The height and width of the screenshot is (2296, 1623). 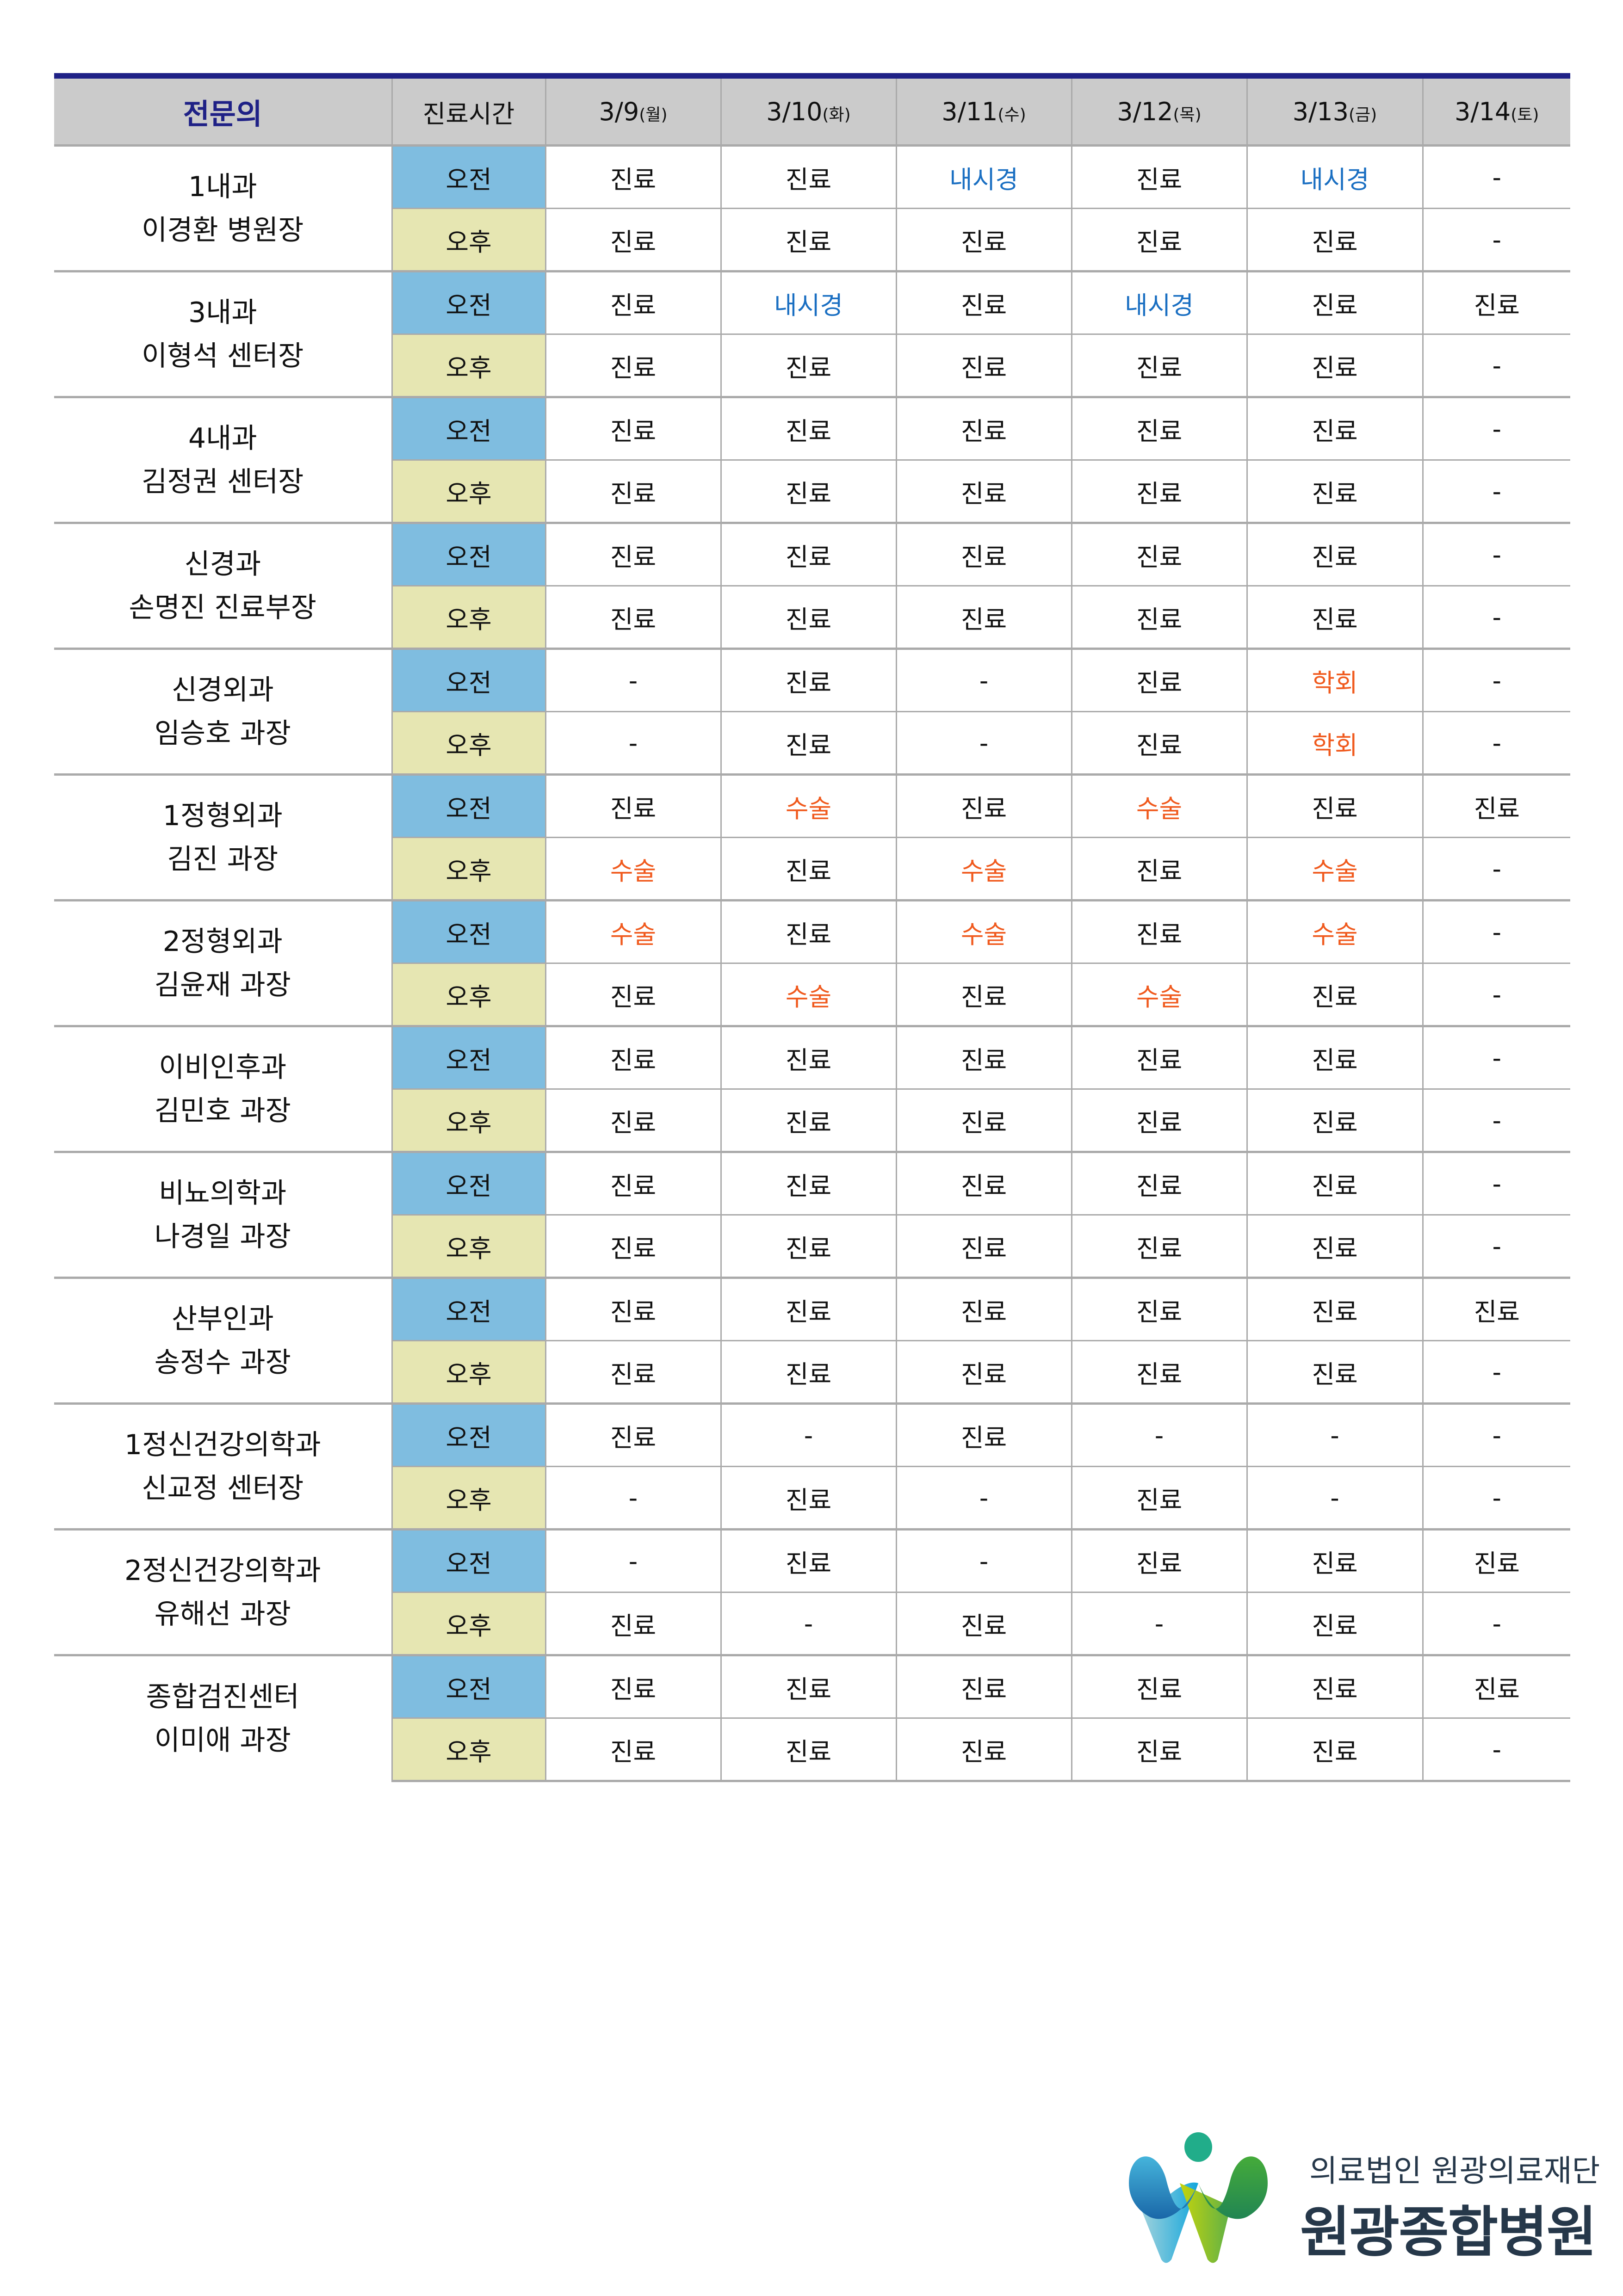 What do you see at coordinates (223, 230) in the screenshot?
I see `doctor-name: 이경환 병원장` at bounding box center [223, 230].